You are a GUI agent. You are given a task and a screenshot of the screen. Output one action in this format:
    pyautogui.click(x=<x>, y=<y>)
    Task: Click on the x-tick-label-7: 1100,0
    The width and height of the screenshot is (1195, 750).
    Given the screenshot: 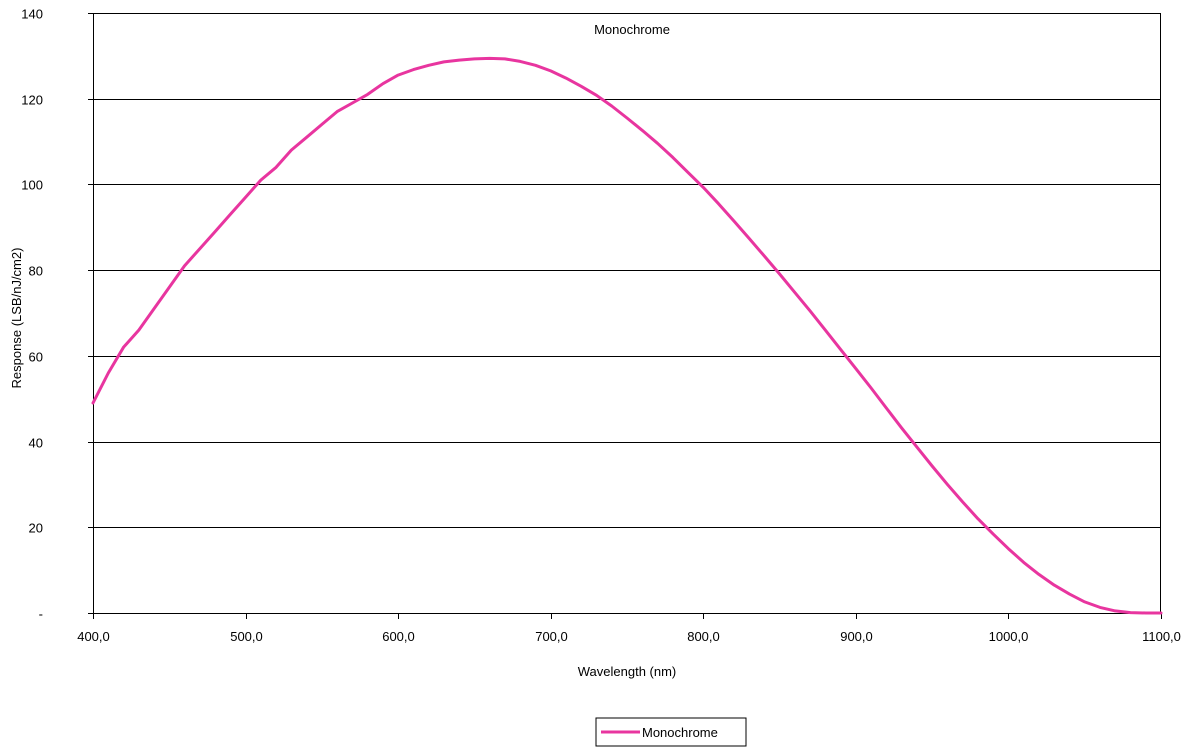 What is the action you would take?
    pyautogui.click(x=1161, y=636)
    